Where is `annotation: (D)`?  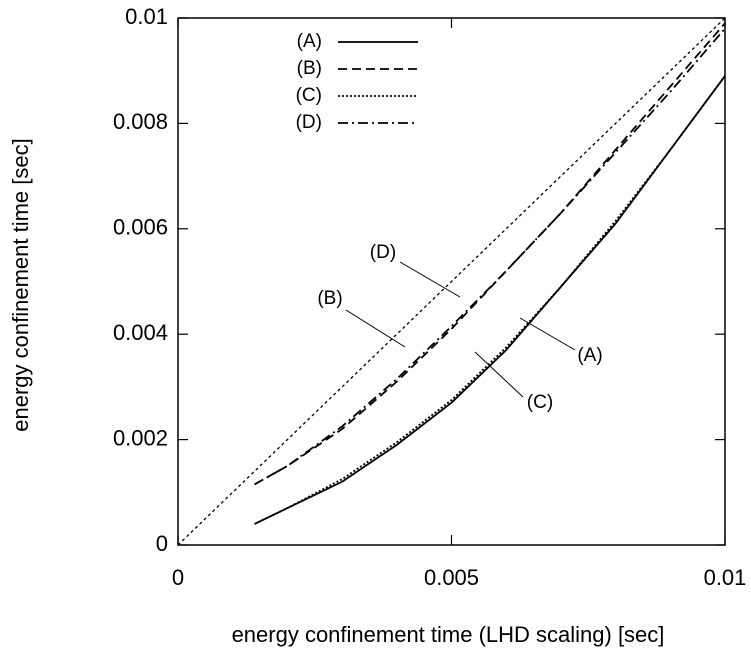 annotation: (D) is located at coordinates (383, 252).